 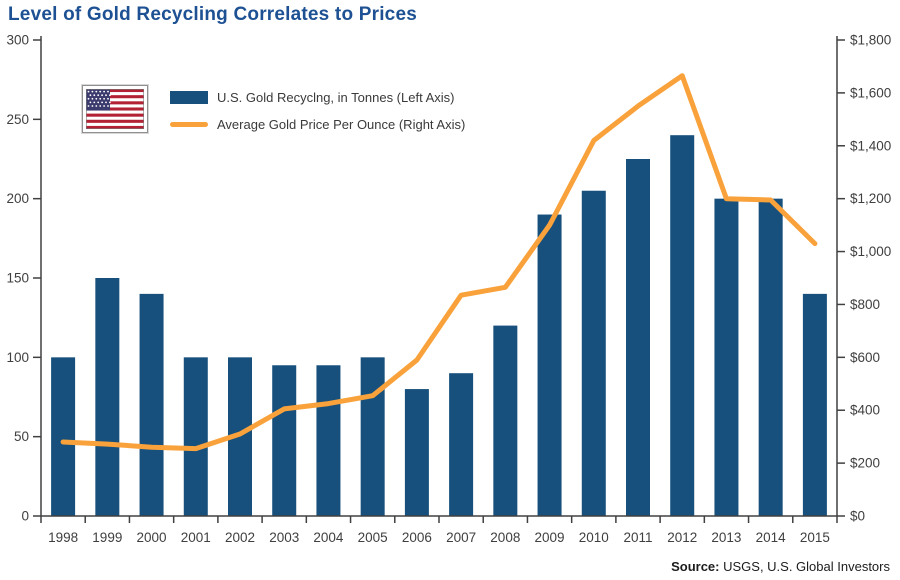 What do you see at coordinates (804, 566) in the screenshot?
I see `source-text: USGS, U.S. Global Investors` at bounding box center [804, 566].